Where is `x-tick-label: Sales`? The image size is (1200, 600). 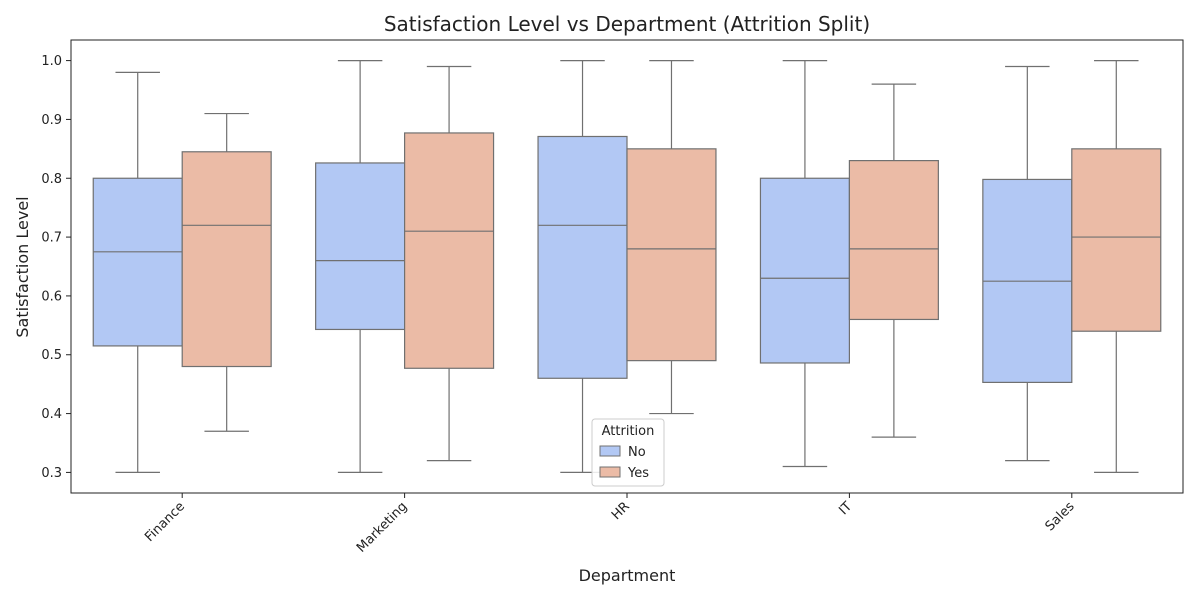
x-tick-label: Sales is located at coordinates (1060, 516).